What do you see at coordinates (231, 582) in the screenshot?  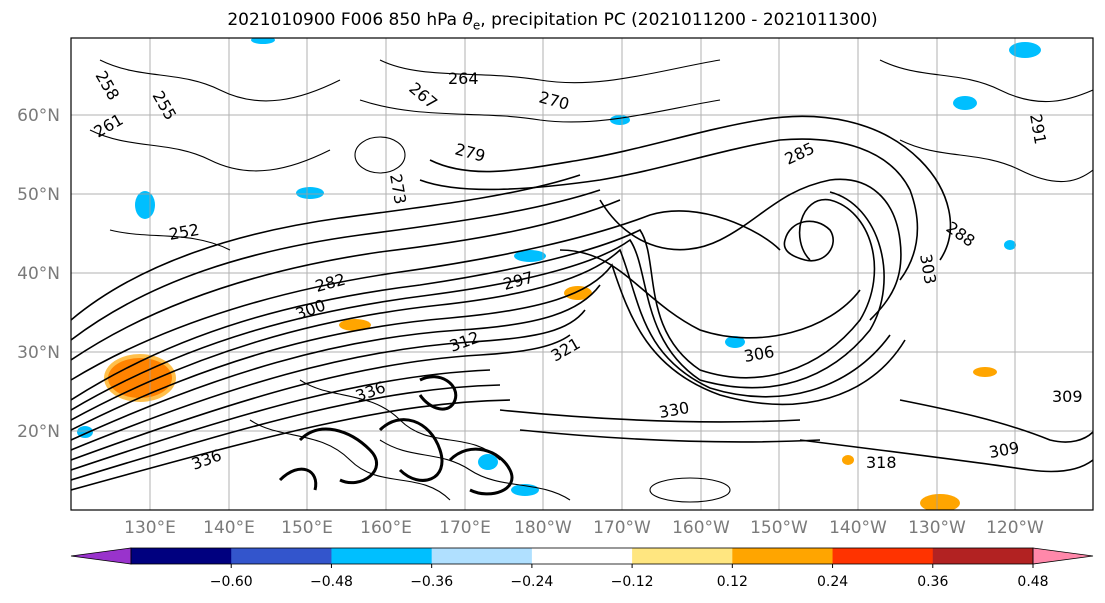 I see `colorbar-tick-label: −0.60` at bounding box center [231, 582].